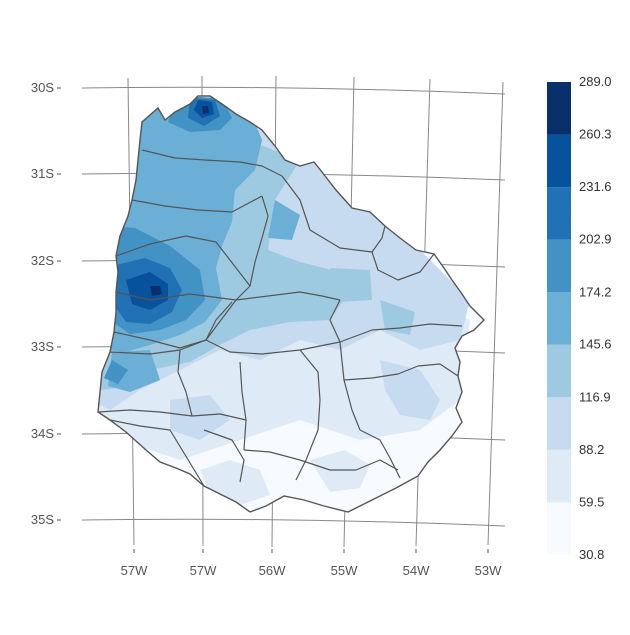 This screenshot has width=630, height=635. I want to click on legend-label: 231.6, so click(595, 186).